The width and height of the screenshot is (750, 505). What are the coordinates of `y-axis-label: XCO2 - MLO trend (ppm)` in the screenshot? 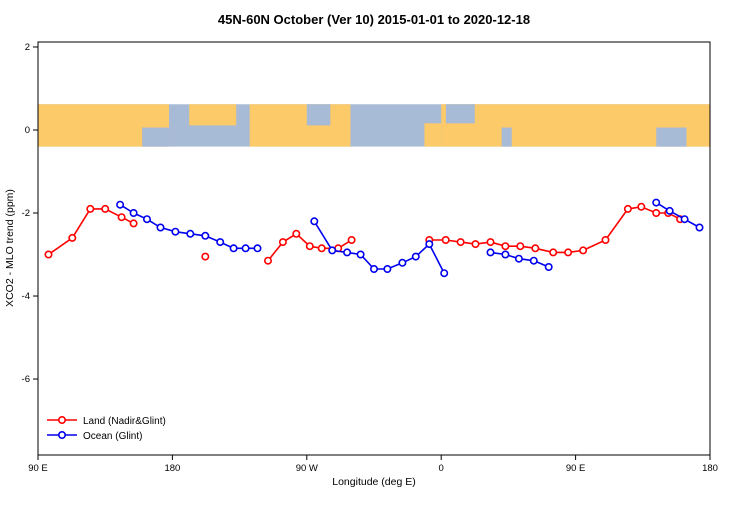 It's located at (10, 248).